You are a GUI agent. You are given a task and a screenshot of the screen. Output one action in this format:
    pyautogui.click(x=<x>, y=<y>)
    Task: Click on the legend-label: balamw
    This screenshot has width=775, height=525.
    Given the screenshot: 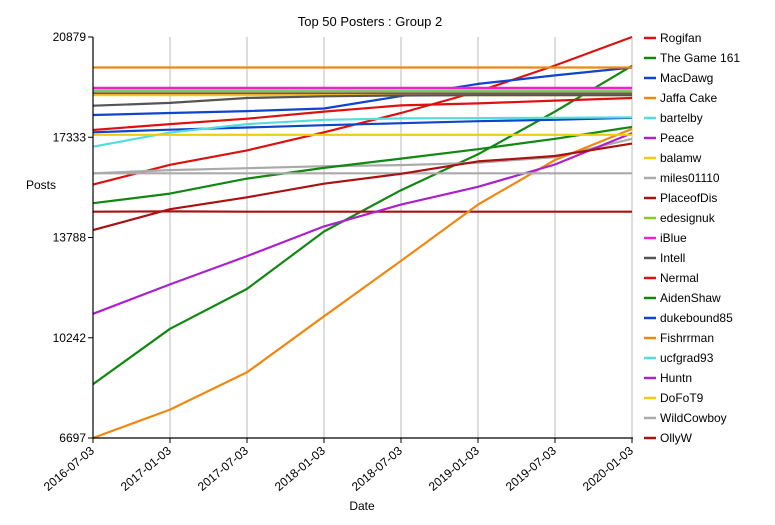 What is the action you would take?
    pyautogui.click(x=681, y=158)
    